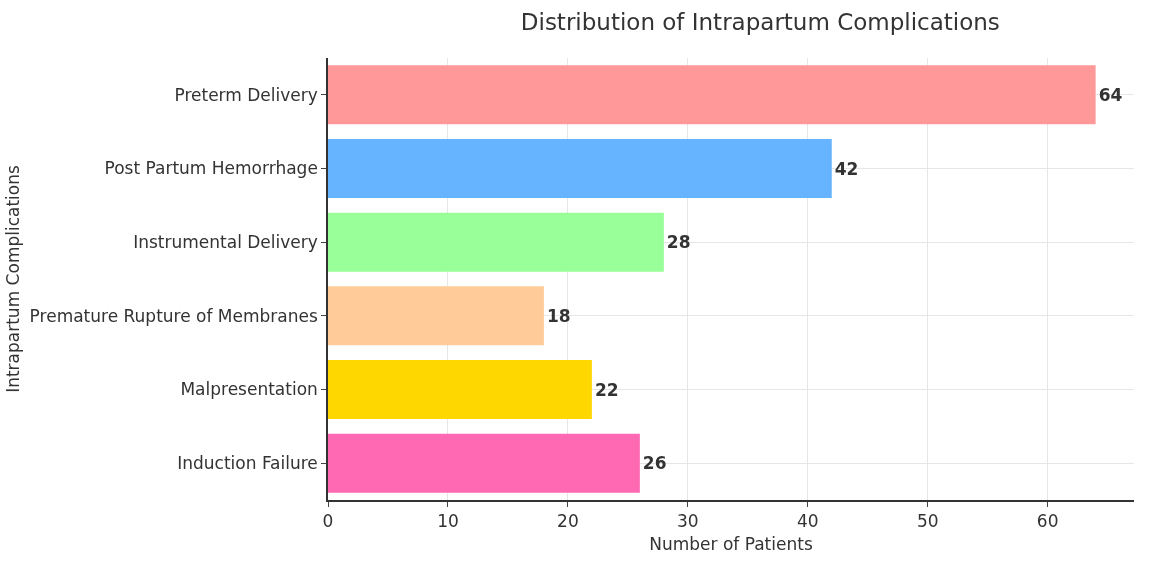 The width and height of the screenshot is (1152, 566). What do you see at coordinates (247, 463) in the screenshot?
I see `y-tick-label: Induction Failure` at bounding box center [247, 463].